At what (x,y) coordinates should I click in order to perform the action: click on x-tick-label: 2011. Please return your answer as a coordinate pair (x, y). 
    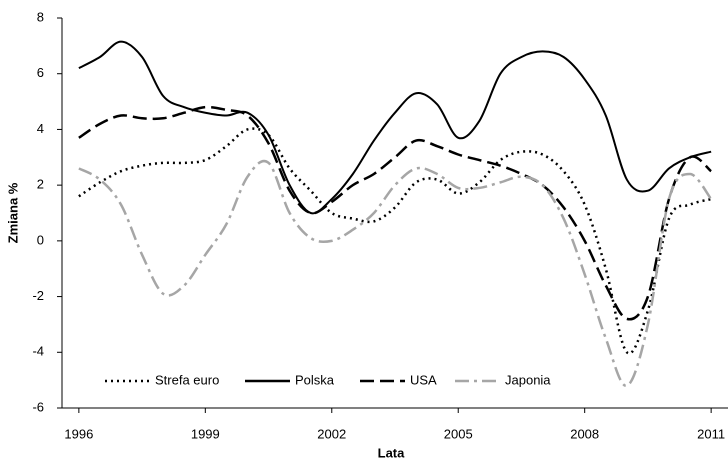
    Looking at the image, I should click on (711, 433).